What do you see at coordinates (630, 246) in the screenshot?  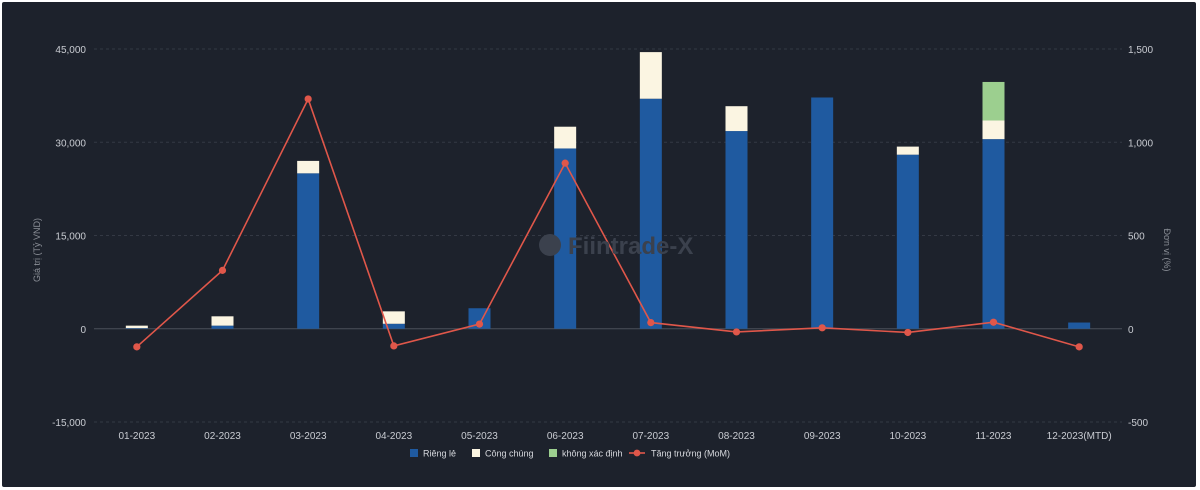 I see `watermark-text: Fiintrade-X` at bounding box center [630, 246].